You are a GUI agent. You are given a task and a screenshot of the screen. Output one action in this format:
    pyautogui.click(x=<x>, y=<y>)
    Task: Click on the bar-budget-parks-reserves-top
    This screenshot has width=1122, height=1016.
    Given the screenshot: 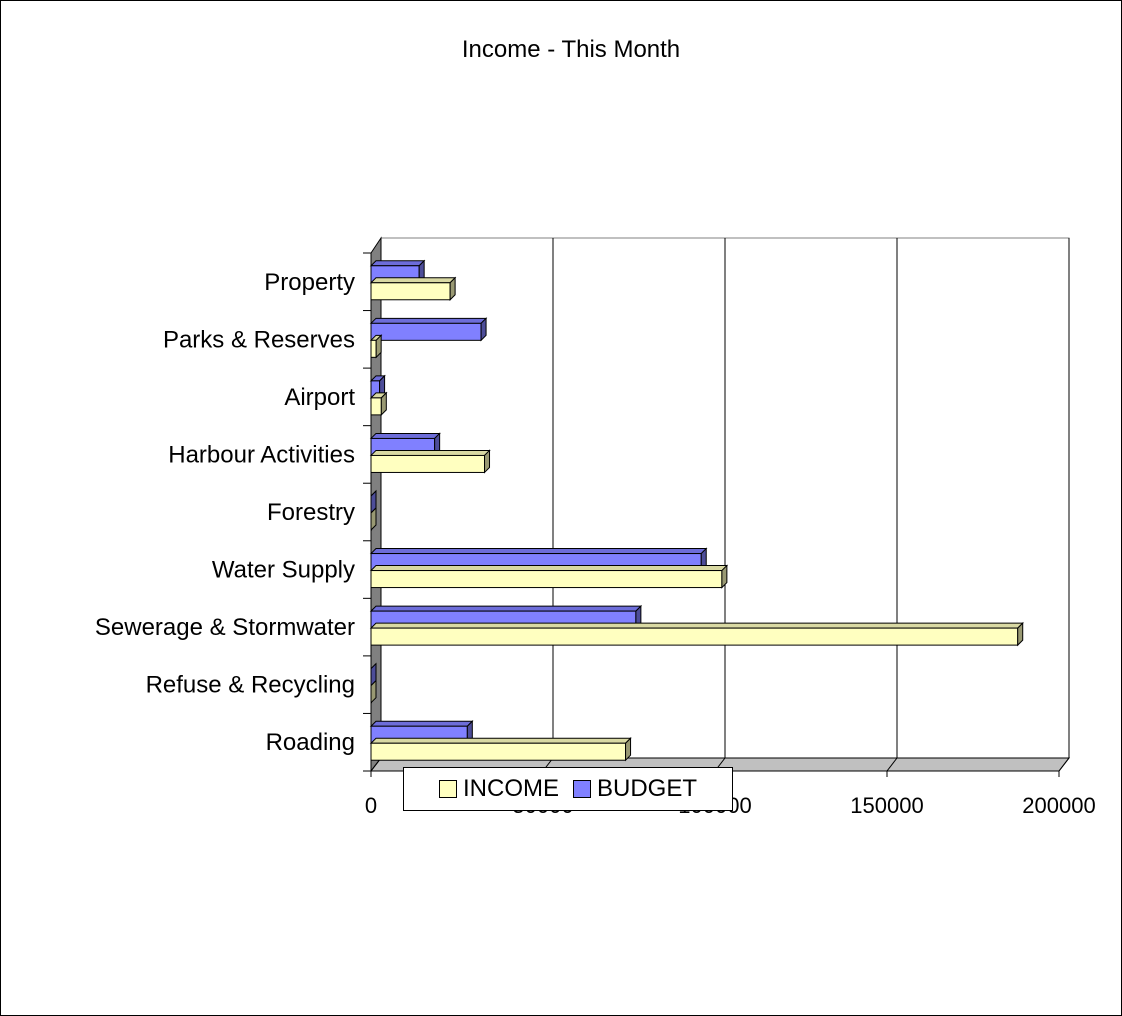 What is the action you would take?
    pyautogui.click(x=428, y=320)
    